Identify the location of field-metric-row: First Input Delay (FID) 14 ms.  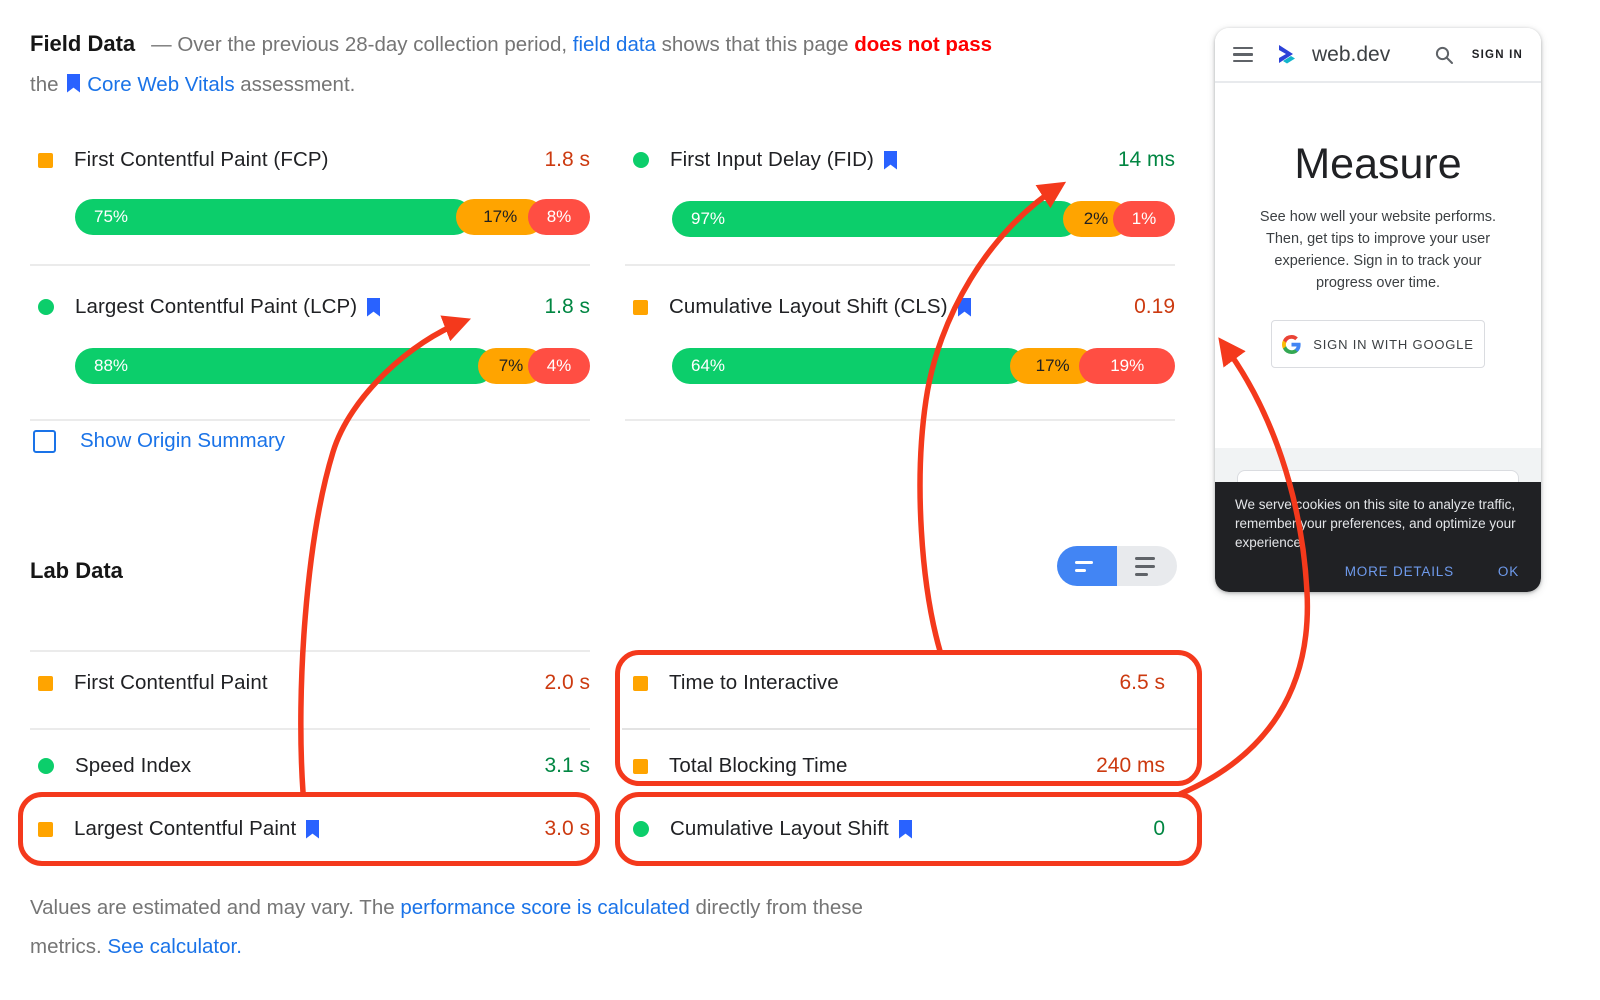
(900, 160).